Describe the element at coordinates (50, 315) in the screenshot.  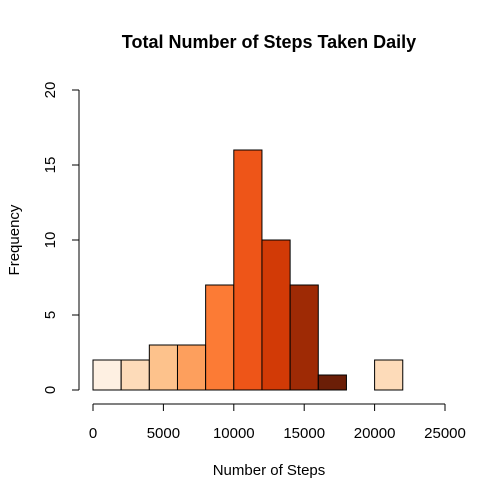
I see `y-tick-label: 5` at that location.